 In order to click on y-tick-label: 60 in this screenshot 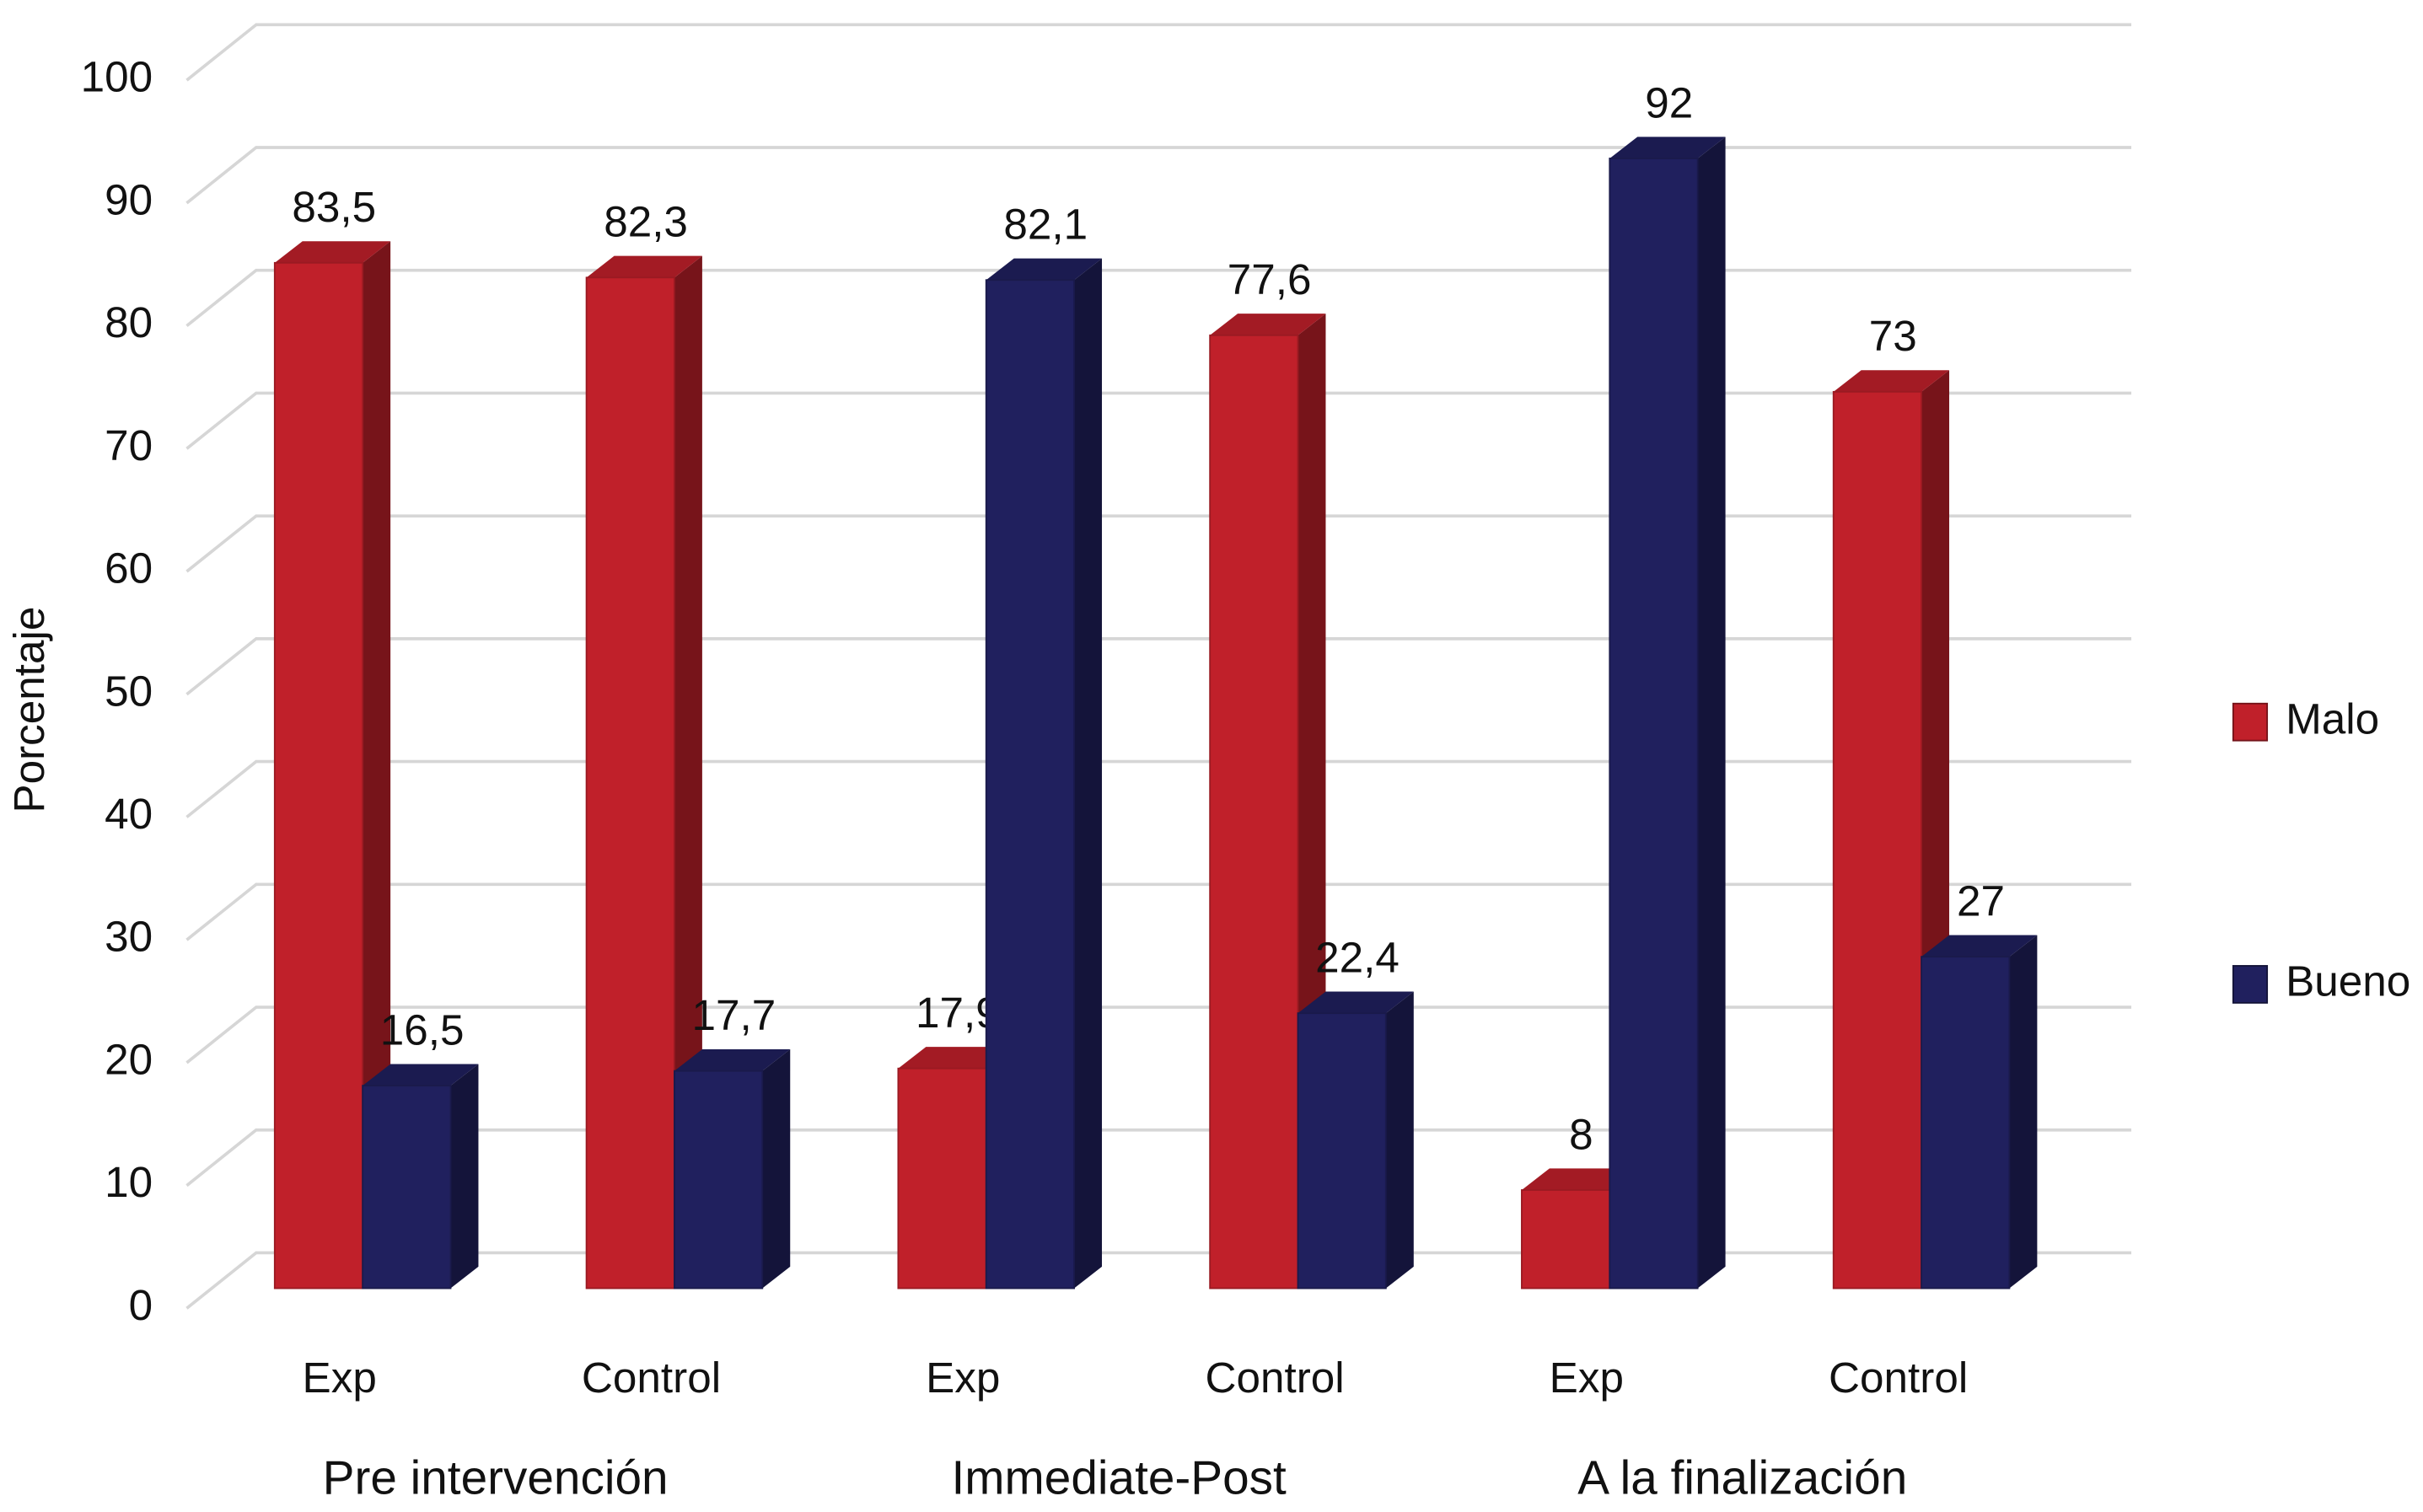, I will do `click(129, 568)`.